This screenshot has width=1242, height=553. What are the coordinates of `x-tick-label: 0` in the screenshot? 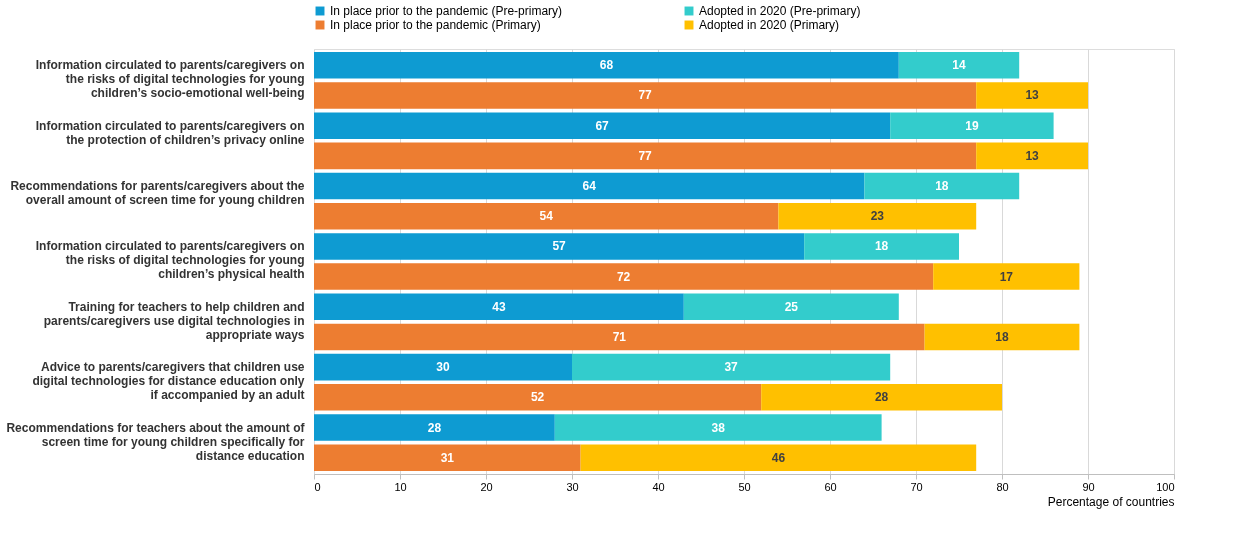 It's located at (317, 486).